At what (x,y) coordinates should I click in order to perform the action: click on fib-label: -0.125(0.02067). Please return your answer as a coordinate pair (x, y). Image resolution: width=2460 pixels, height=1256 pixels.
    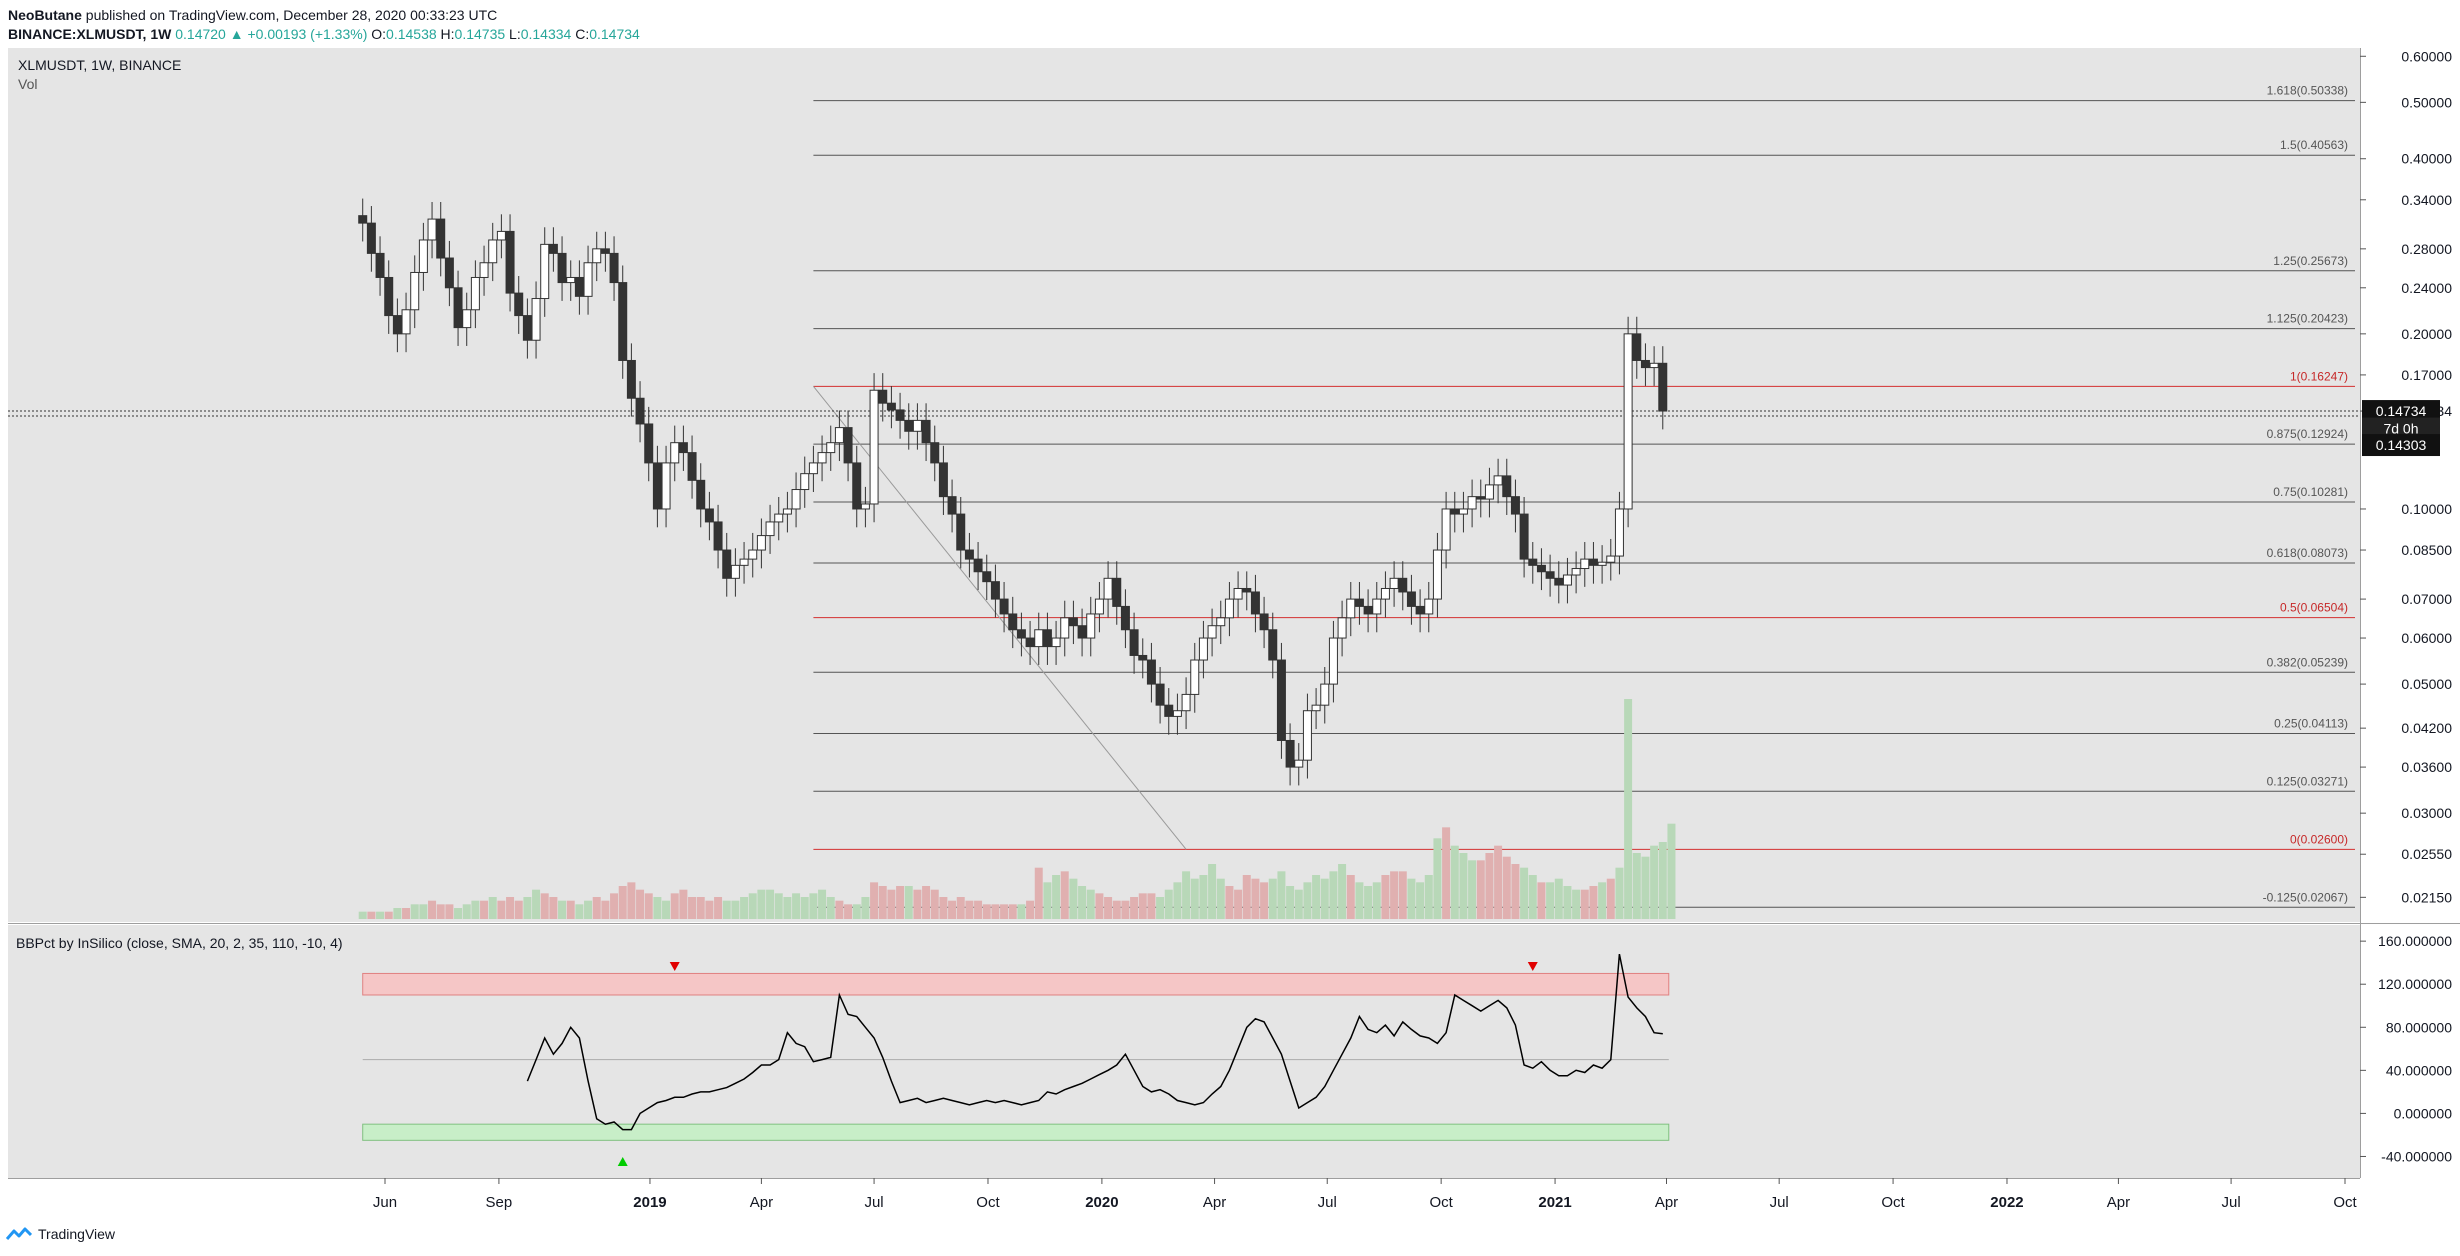
    Looking at the image, I should click on (2305, 897).